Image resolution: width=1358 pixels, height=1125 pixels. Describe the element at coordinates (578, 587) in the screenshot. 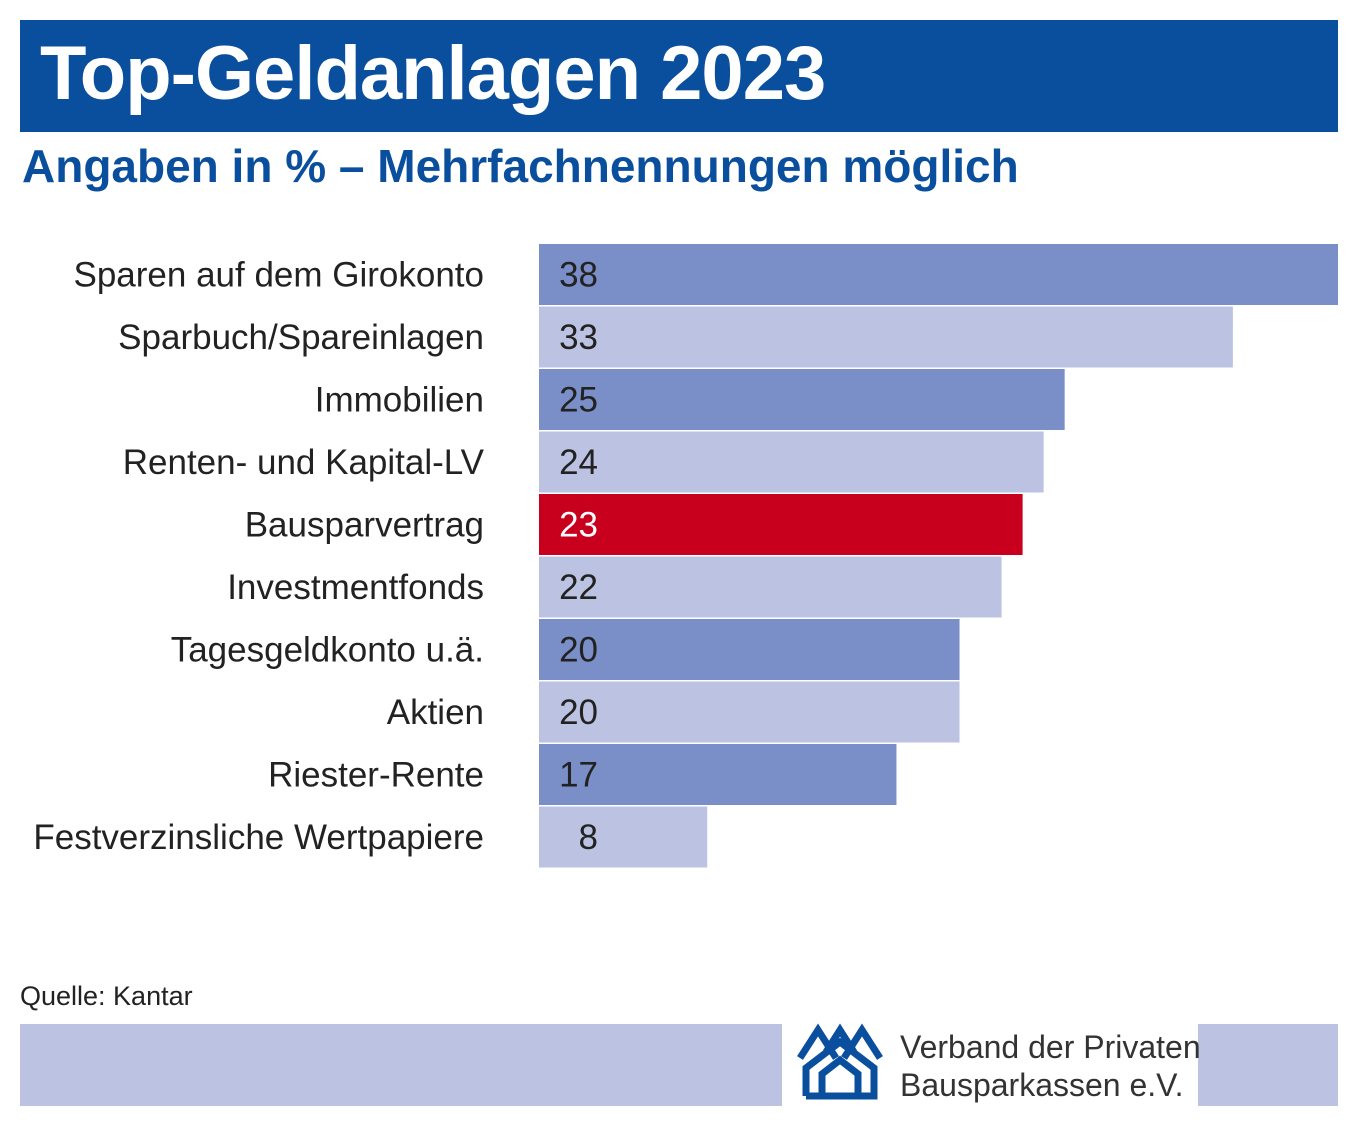

I see `value-label: 22` at that location.